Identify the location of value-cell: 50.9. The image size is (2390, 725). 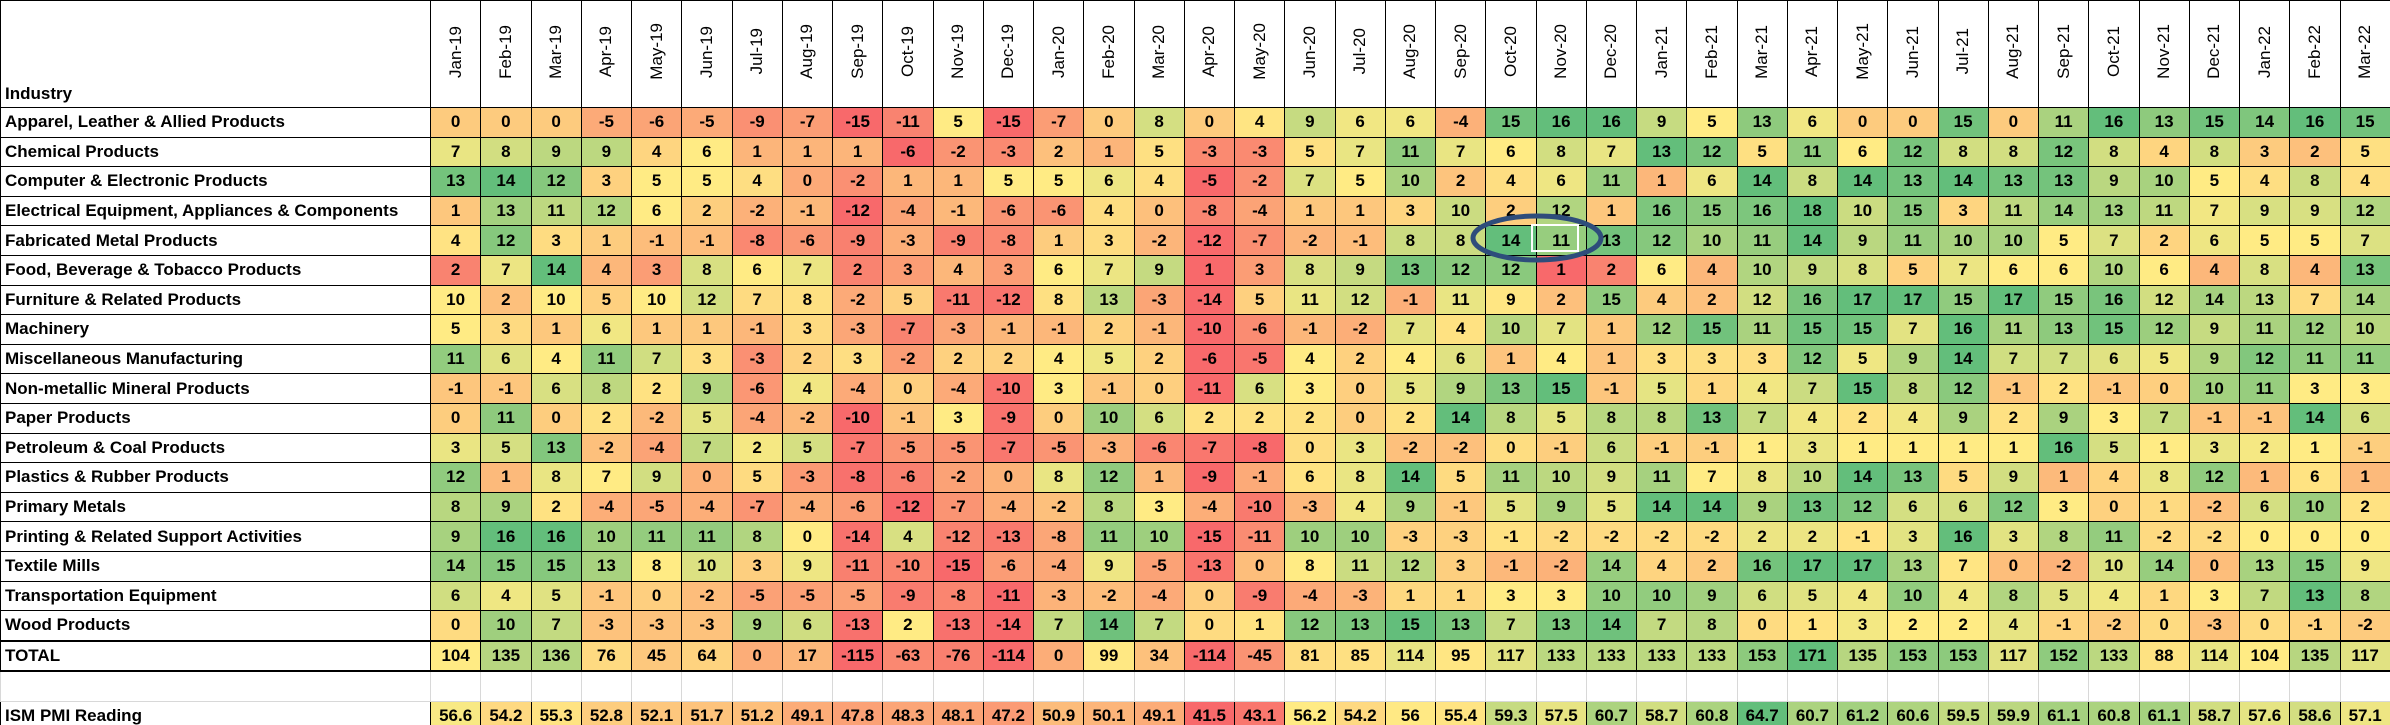
(1058, 712).